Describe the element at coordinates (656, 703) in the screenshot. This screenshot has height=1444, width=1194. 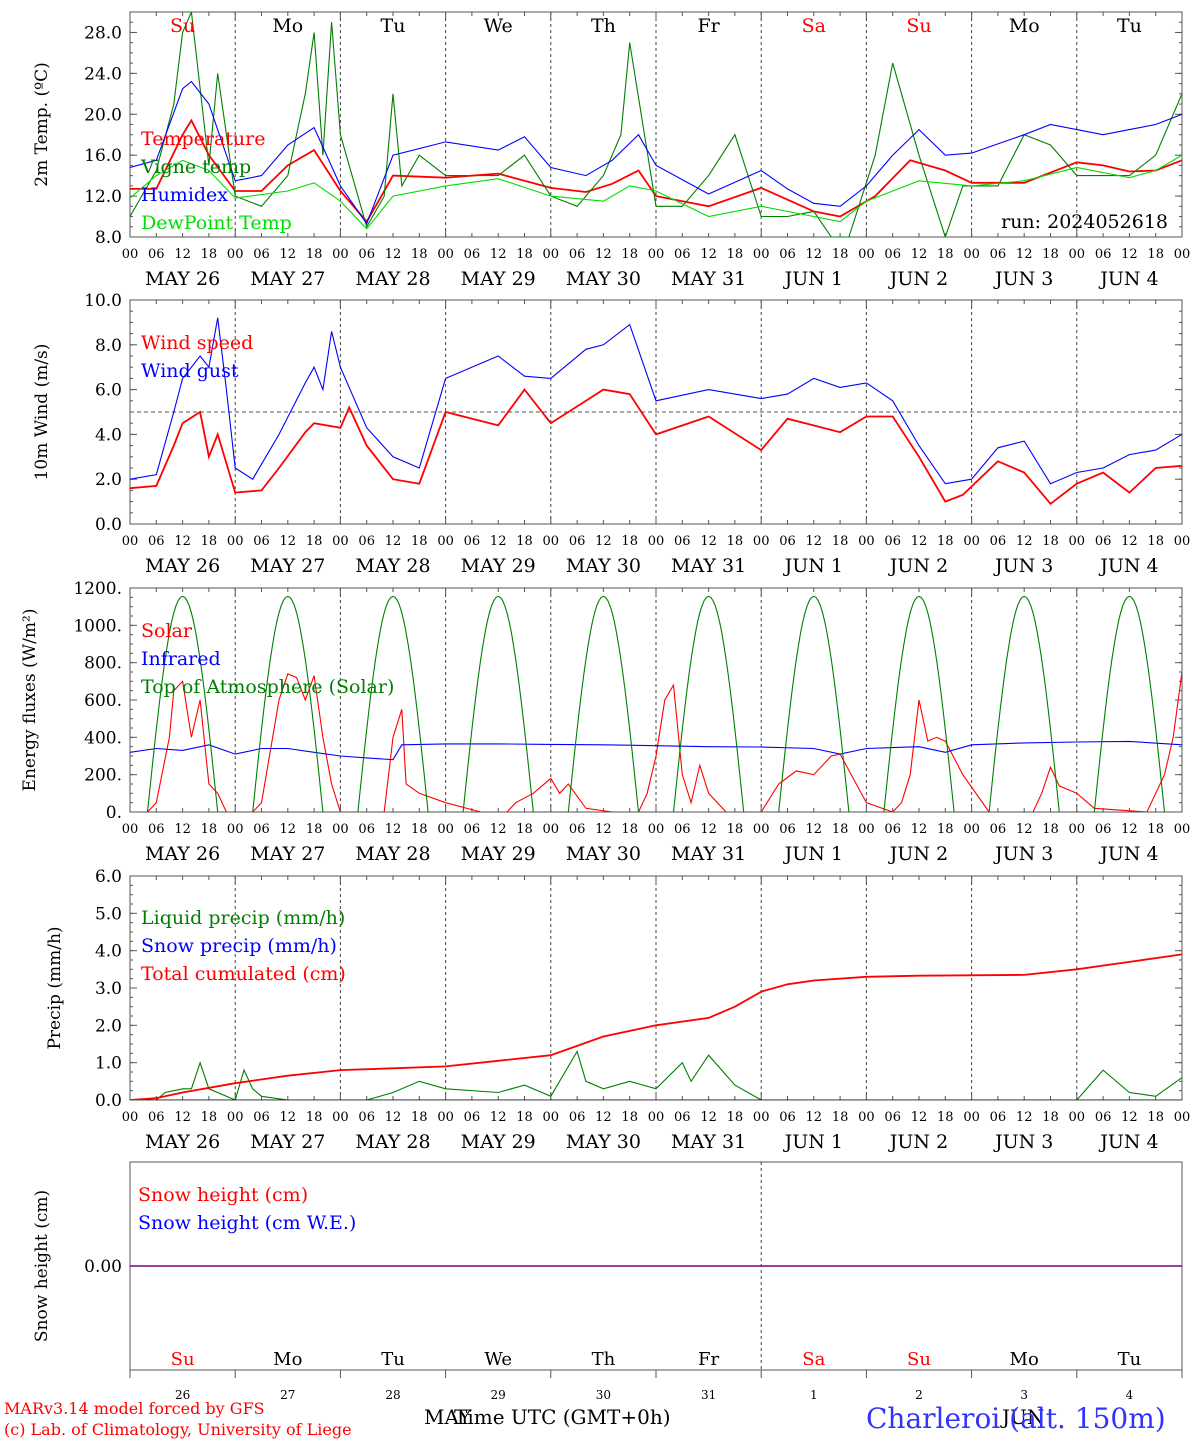
I see `series-line-green` at that location.